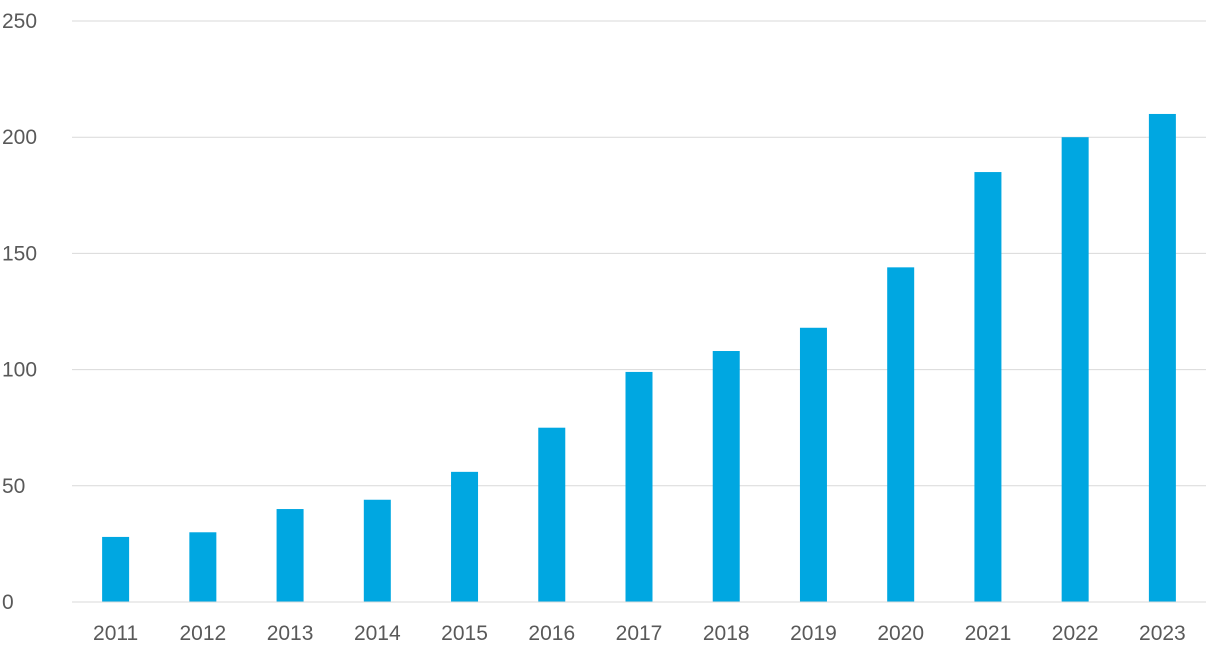 The height and width of the screenshot is (645, 1219). Describe the element at coordinates (377, 550) in the screenshot. I see `bar-2014` at that location.